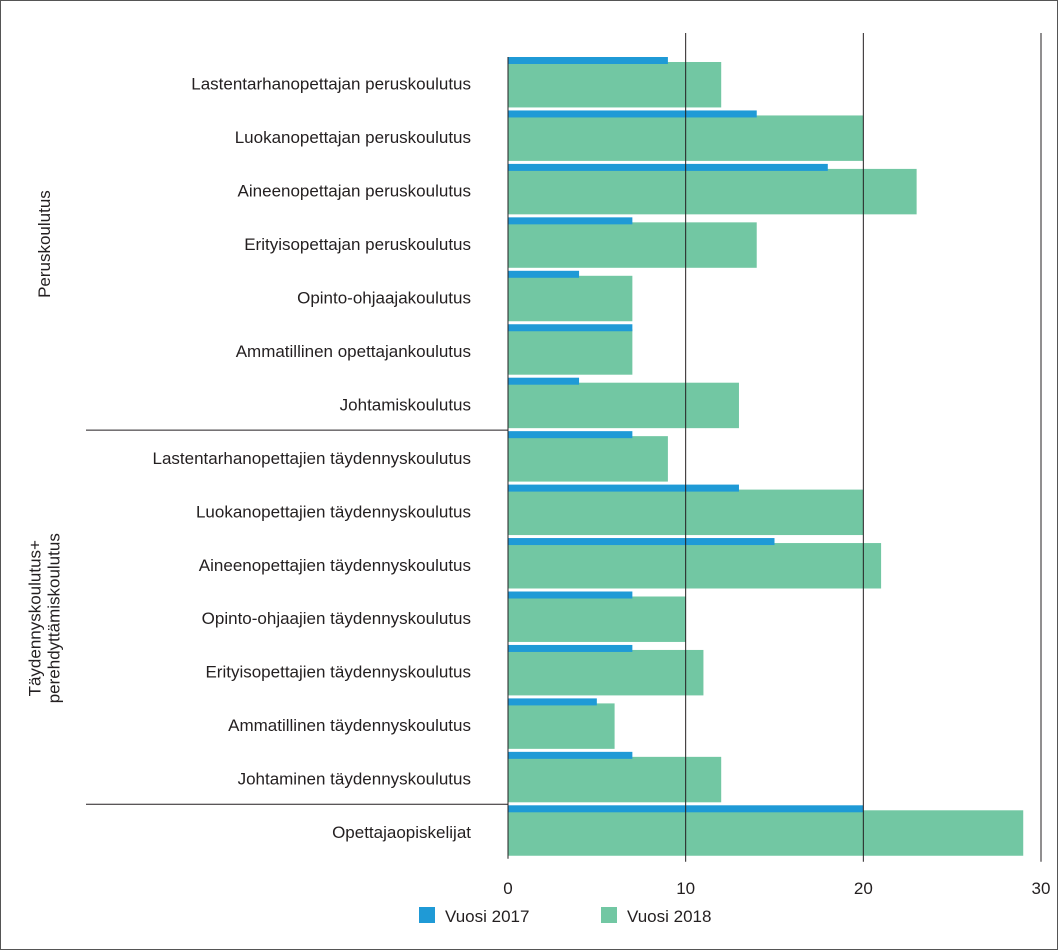  What do you see at coordinates (336, 618) in the screenshot?
I see `category-label: Opinto-ohjaajien täydennyskoulutus` at bounding box center [336, 618].